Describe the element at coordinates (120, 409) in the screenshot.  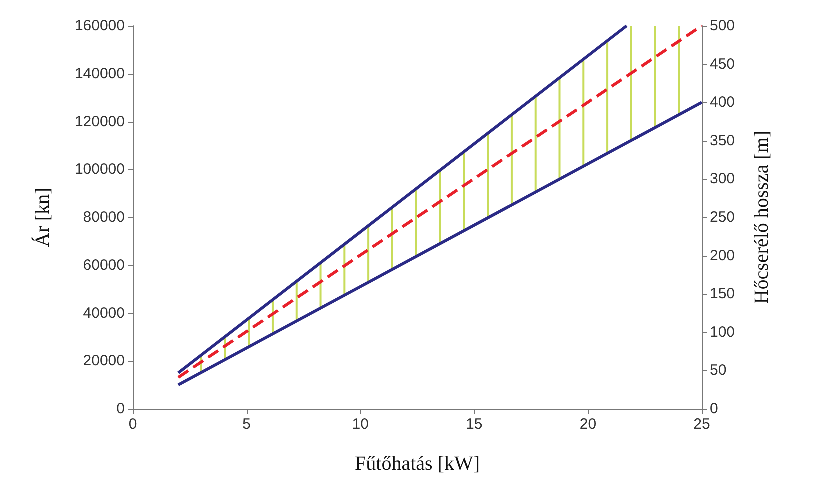
I see `y-tick-label: 0` at that location.